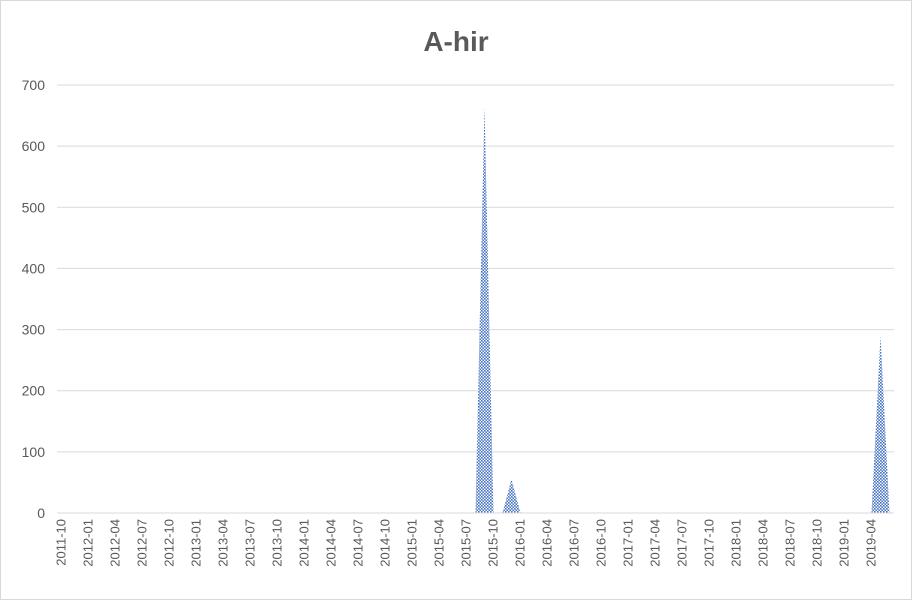 This screenshot has width=912, height=600. I want to click on x-tick-label: 2015-07, so click(466, 543).